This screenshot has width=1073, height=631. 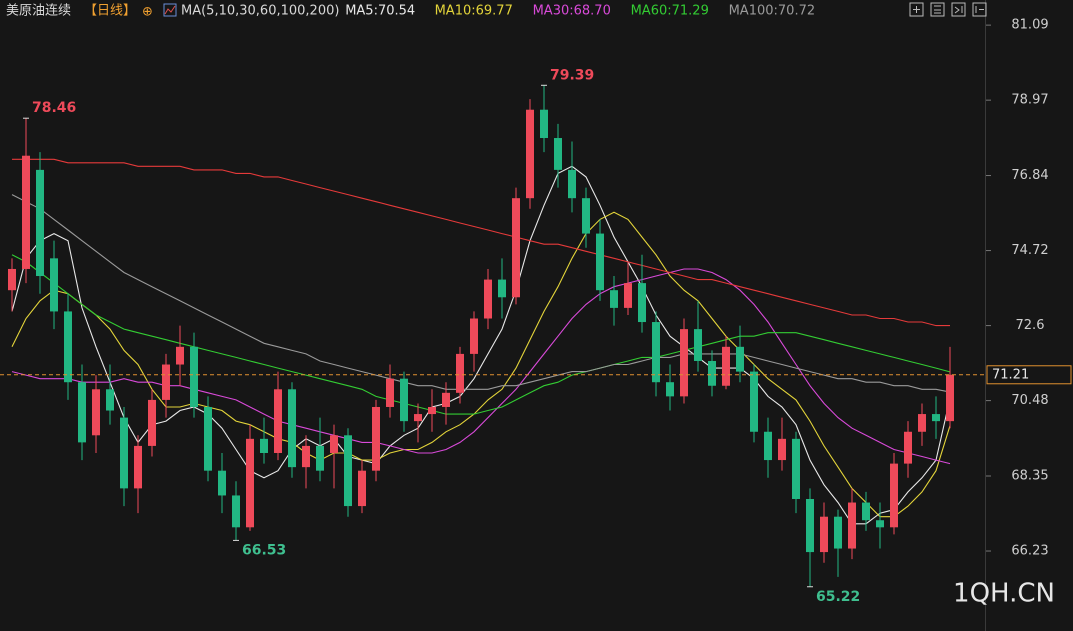 I want to click on legend-entry: MA60:71.29, so click(x=670, y=11).